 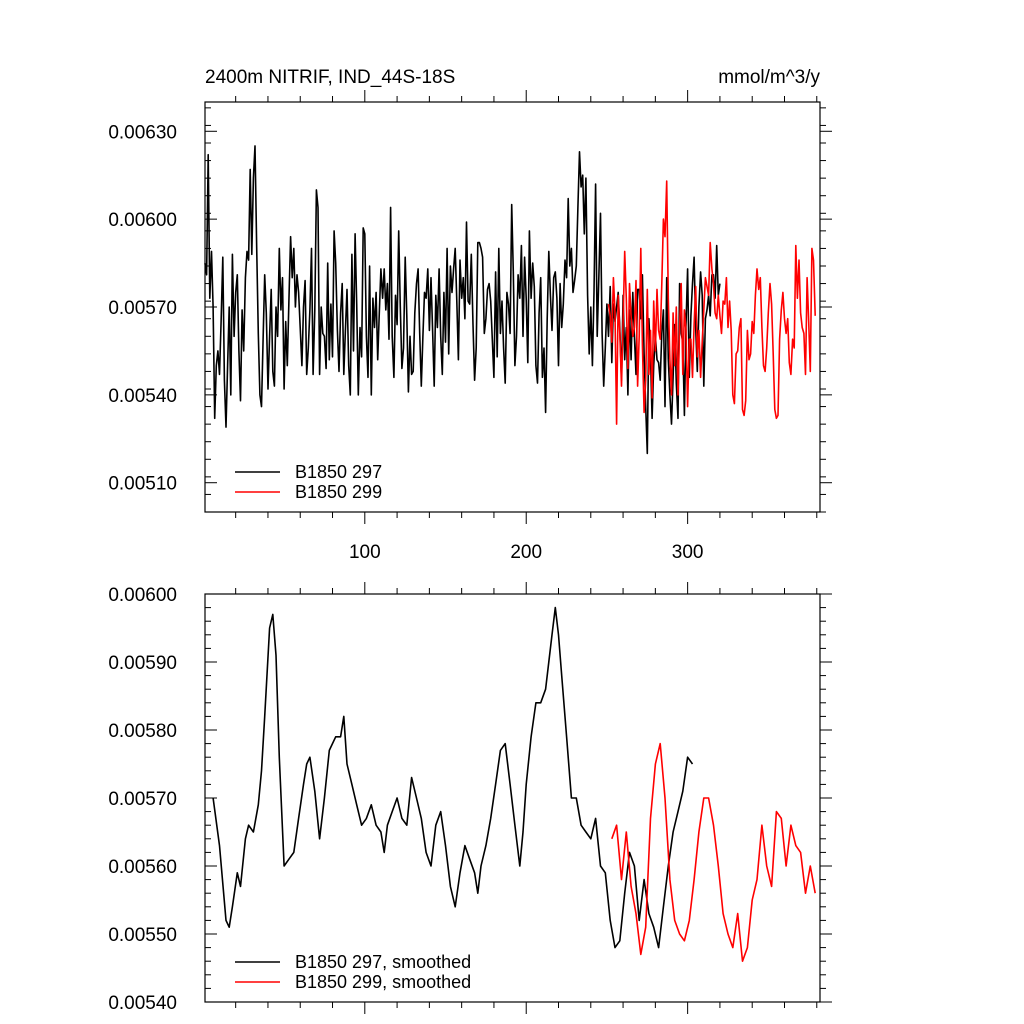 What do you see at coordinates (338, 492) in the screenshot?
I see `top-legend-label-2: B1850 299` at bounding box center [338, 492].